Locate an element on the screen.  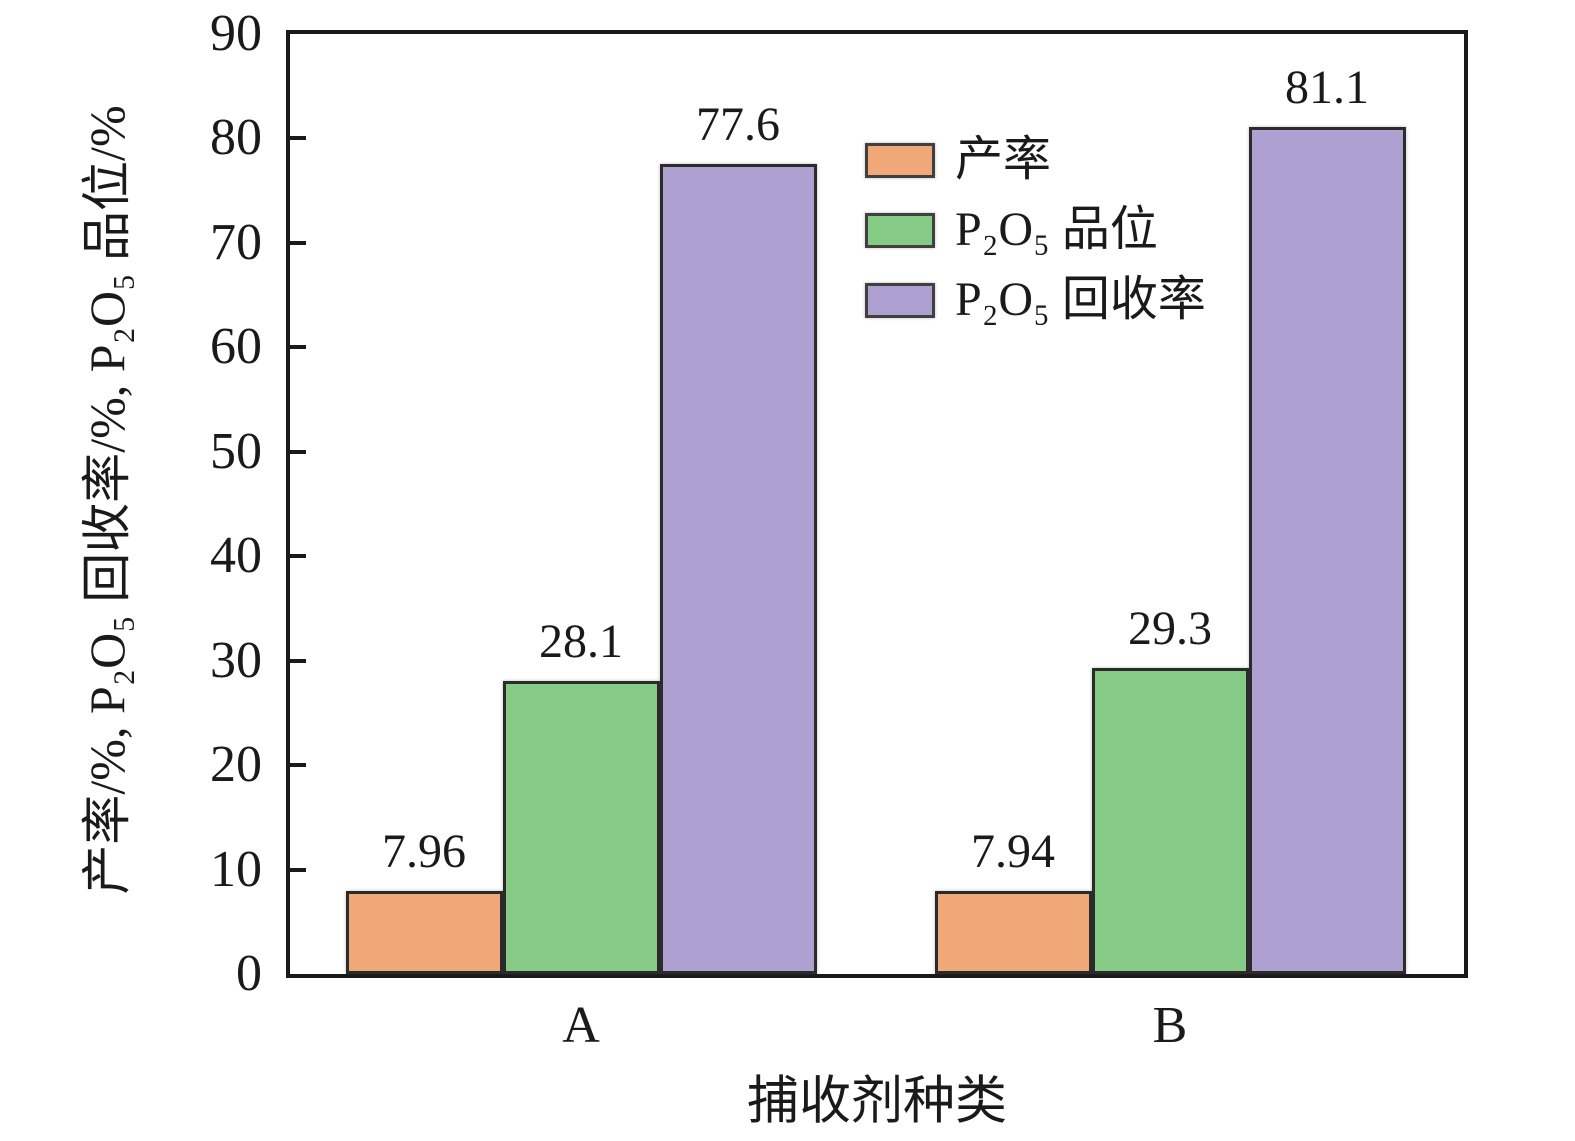
legend-label: 产率 is located at coordinates (1003, 159).